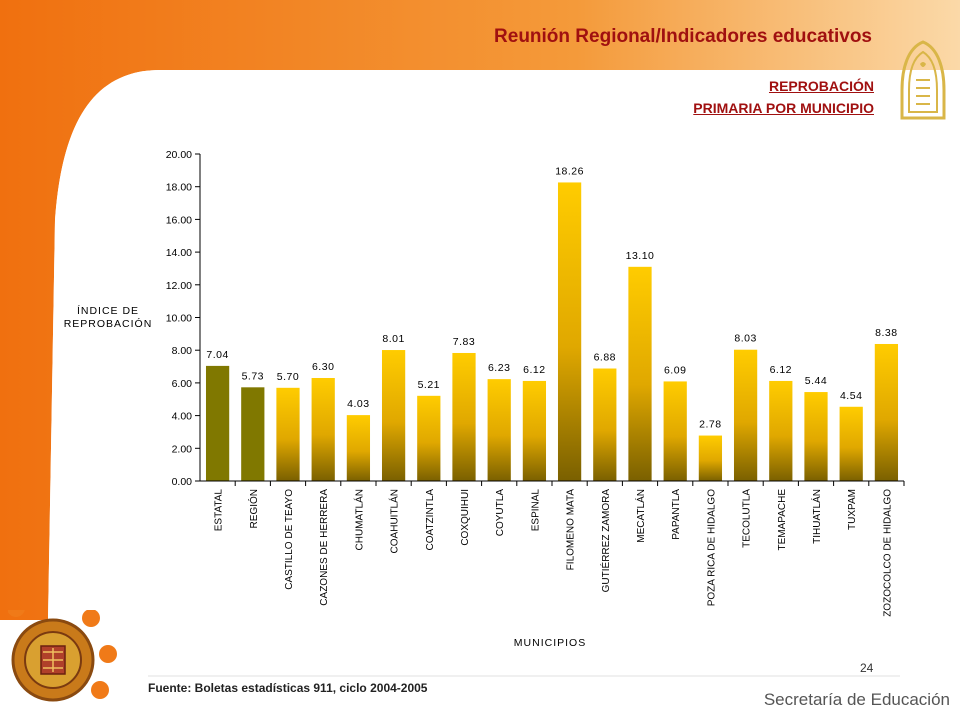 The image size is (960, 720). Describe the element at coordinates (179, 188) in the screenshot. I see `y-tick-label: 18.00` at that location.